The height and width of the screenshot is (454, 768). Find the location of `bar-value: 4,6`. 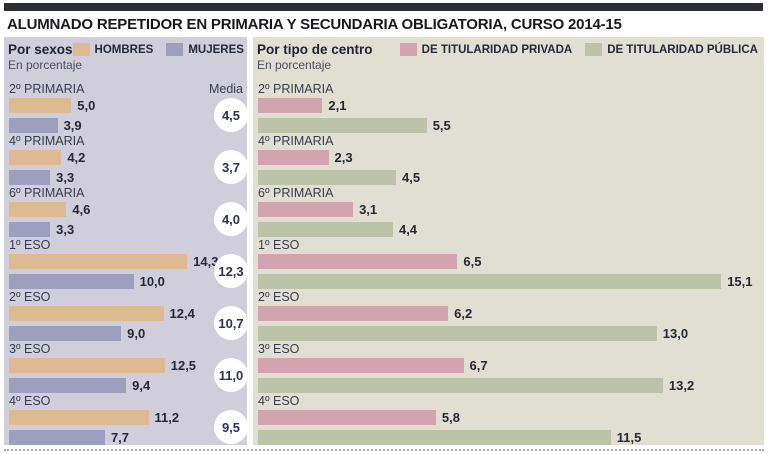

bar-value: 4,6 is located at coordinates (81, 209).